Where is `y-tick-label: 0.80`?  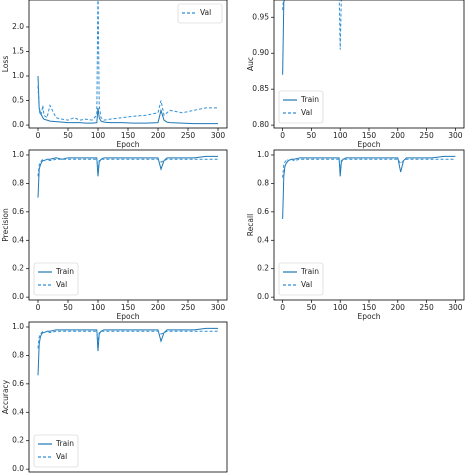 y-tick-label: 0.80 is located at coordinates (260, 124).